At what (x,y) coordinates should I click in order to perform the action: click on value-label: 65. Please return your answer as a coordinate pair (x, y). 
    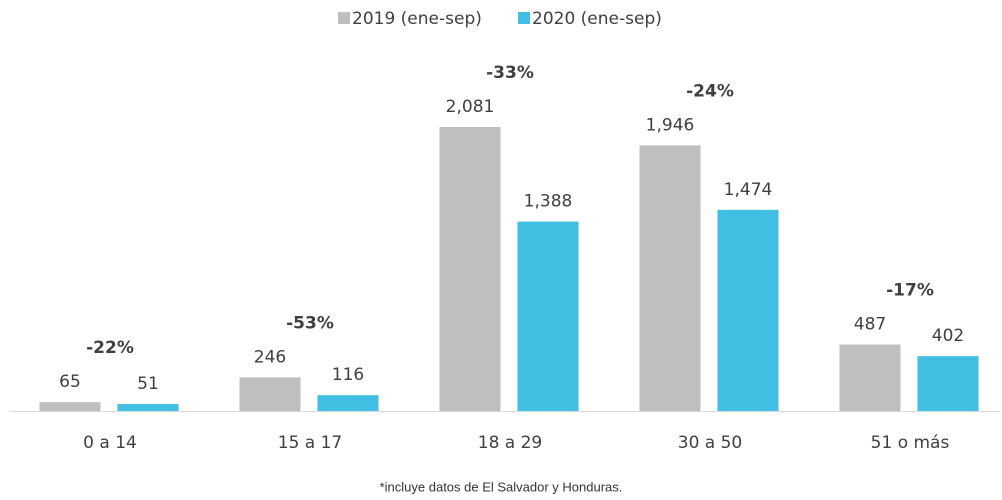
    Looking at the image, I should click on (70, 382).